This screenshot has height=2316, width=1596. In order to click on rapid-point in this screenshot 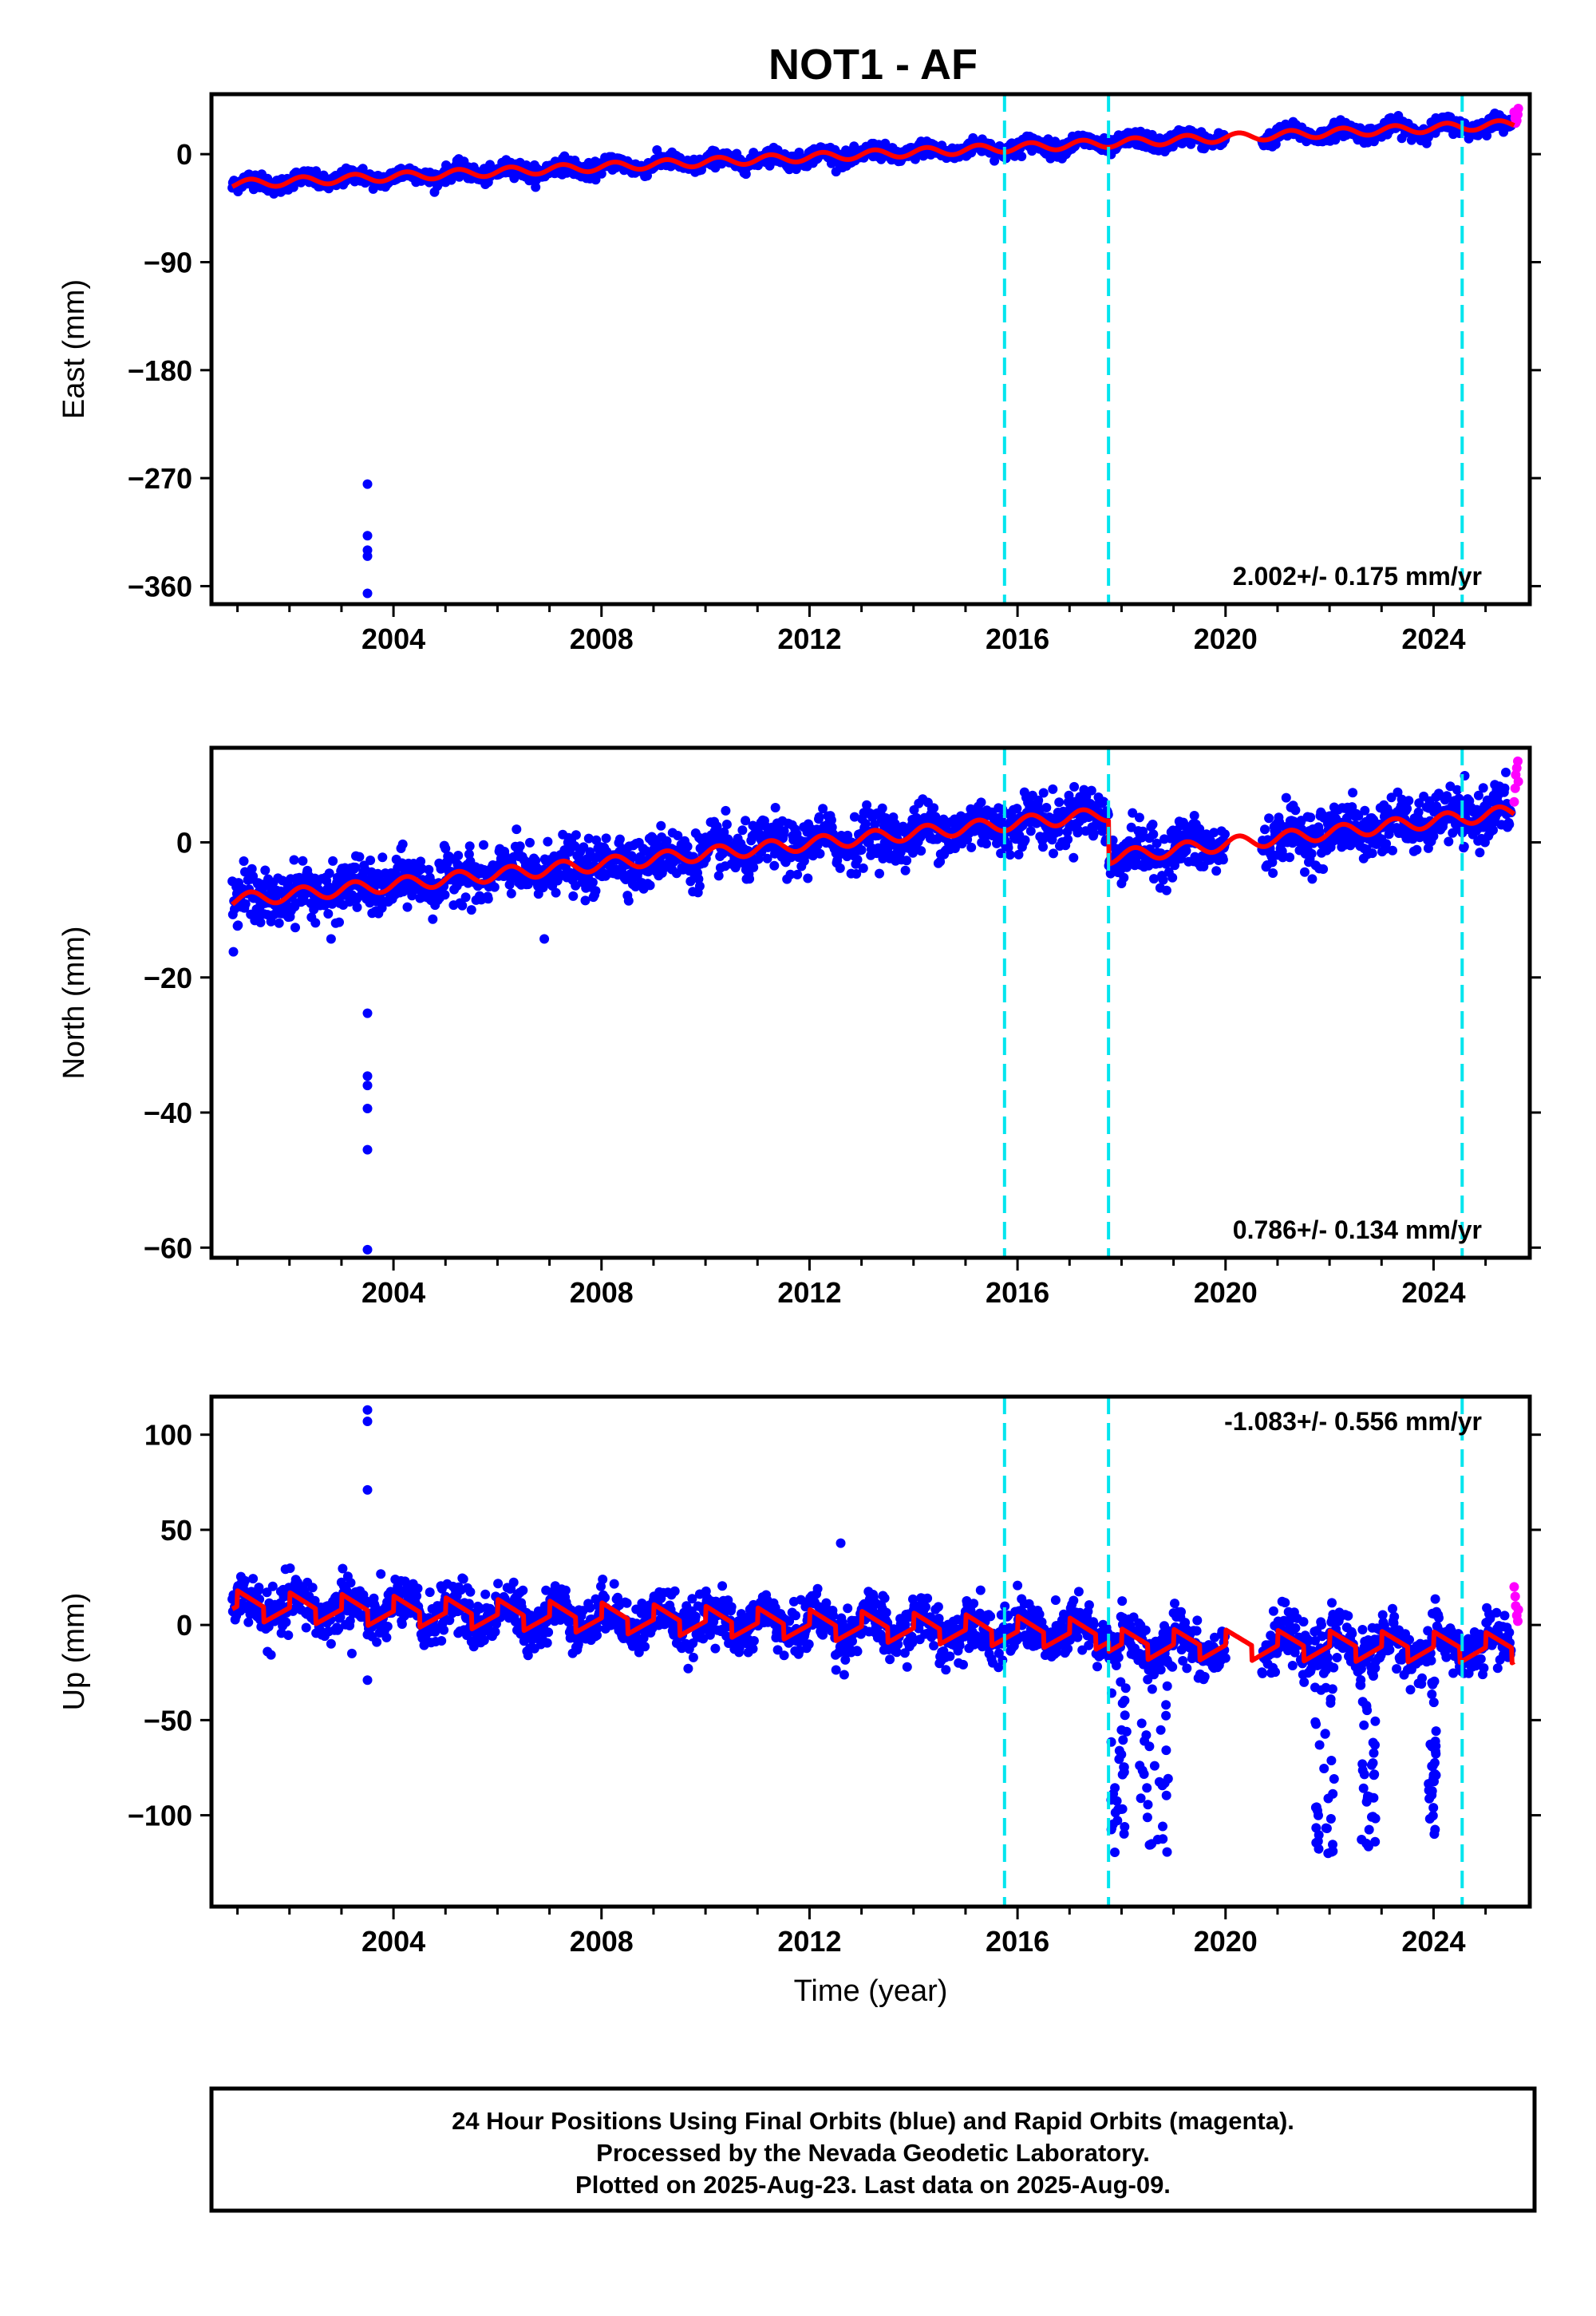, I will do `click(1514, 801)`.